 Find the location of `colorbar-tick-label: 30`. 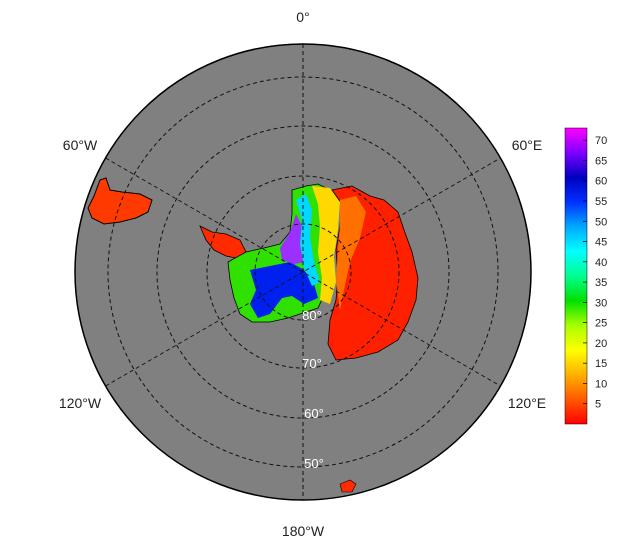

colorbar-tick-label: 30 is located at coordinates (601, 303).